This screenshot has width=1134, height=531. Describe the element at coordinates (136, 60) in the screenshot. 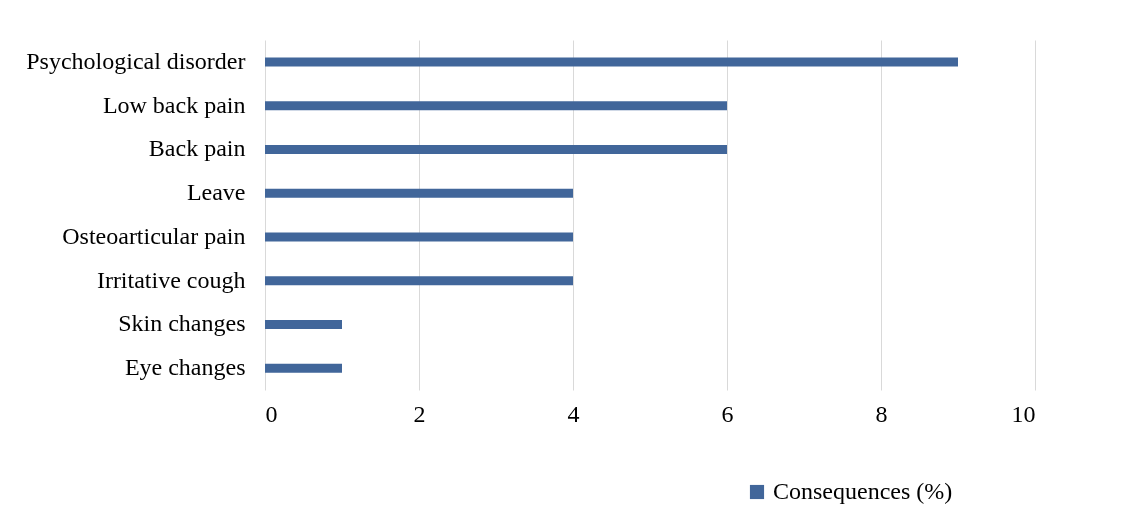

I see `y-tick-label: Psychological disorder` at that location.